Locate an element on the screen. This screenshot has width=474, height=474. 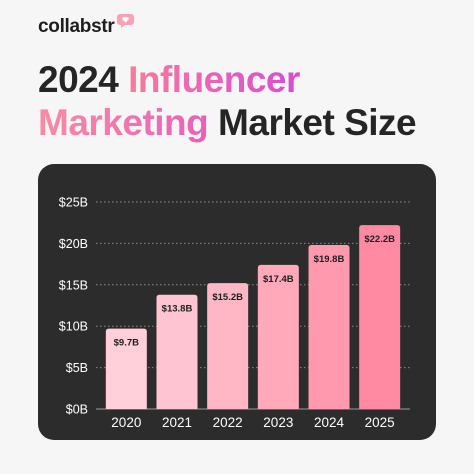
y-tick-label: $25B is located at coordinates (73, 203).